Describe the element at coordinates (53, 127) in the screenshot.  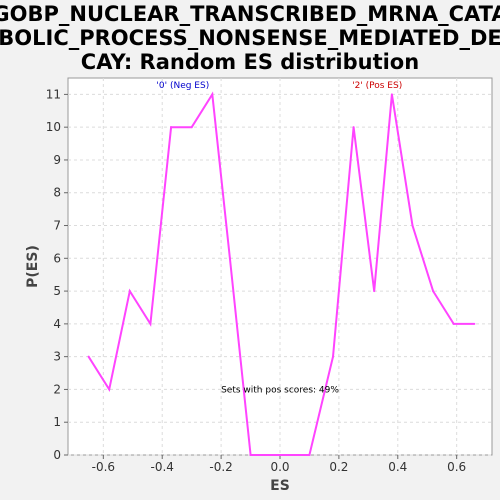
I see `y-tick-label: 10` at that location.